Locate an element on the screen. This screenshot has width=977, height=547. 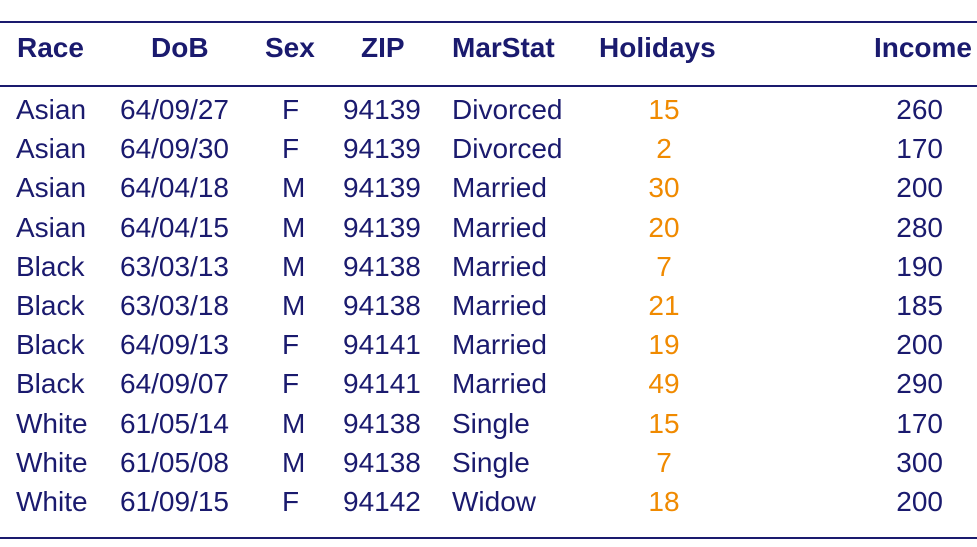
cell-dob: 64/09/13 is located at coordinates (174, 344).